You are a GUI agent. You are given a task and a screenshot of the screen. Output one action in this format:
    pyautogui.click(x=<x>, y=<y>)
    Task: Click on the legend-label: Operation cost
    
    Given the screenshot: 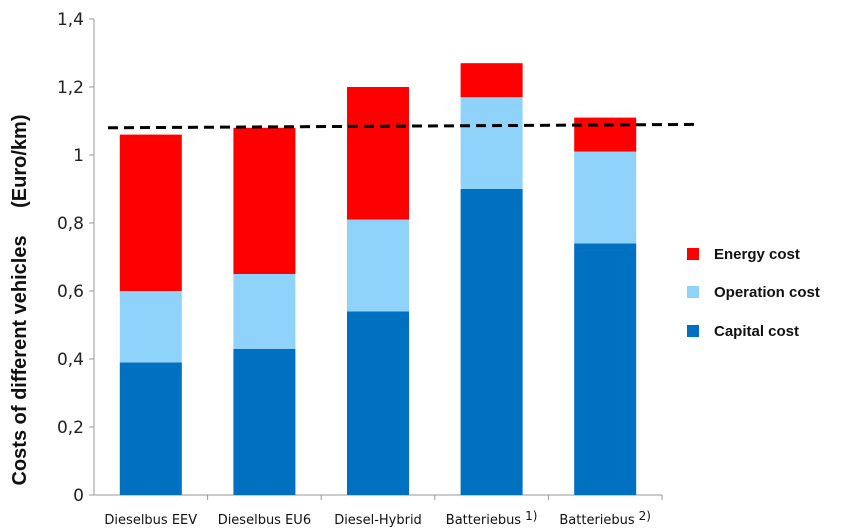 What is the action you would take?
    pyautogui.click(x=767, y=292)
    